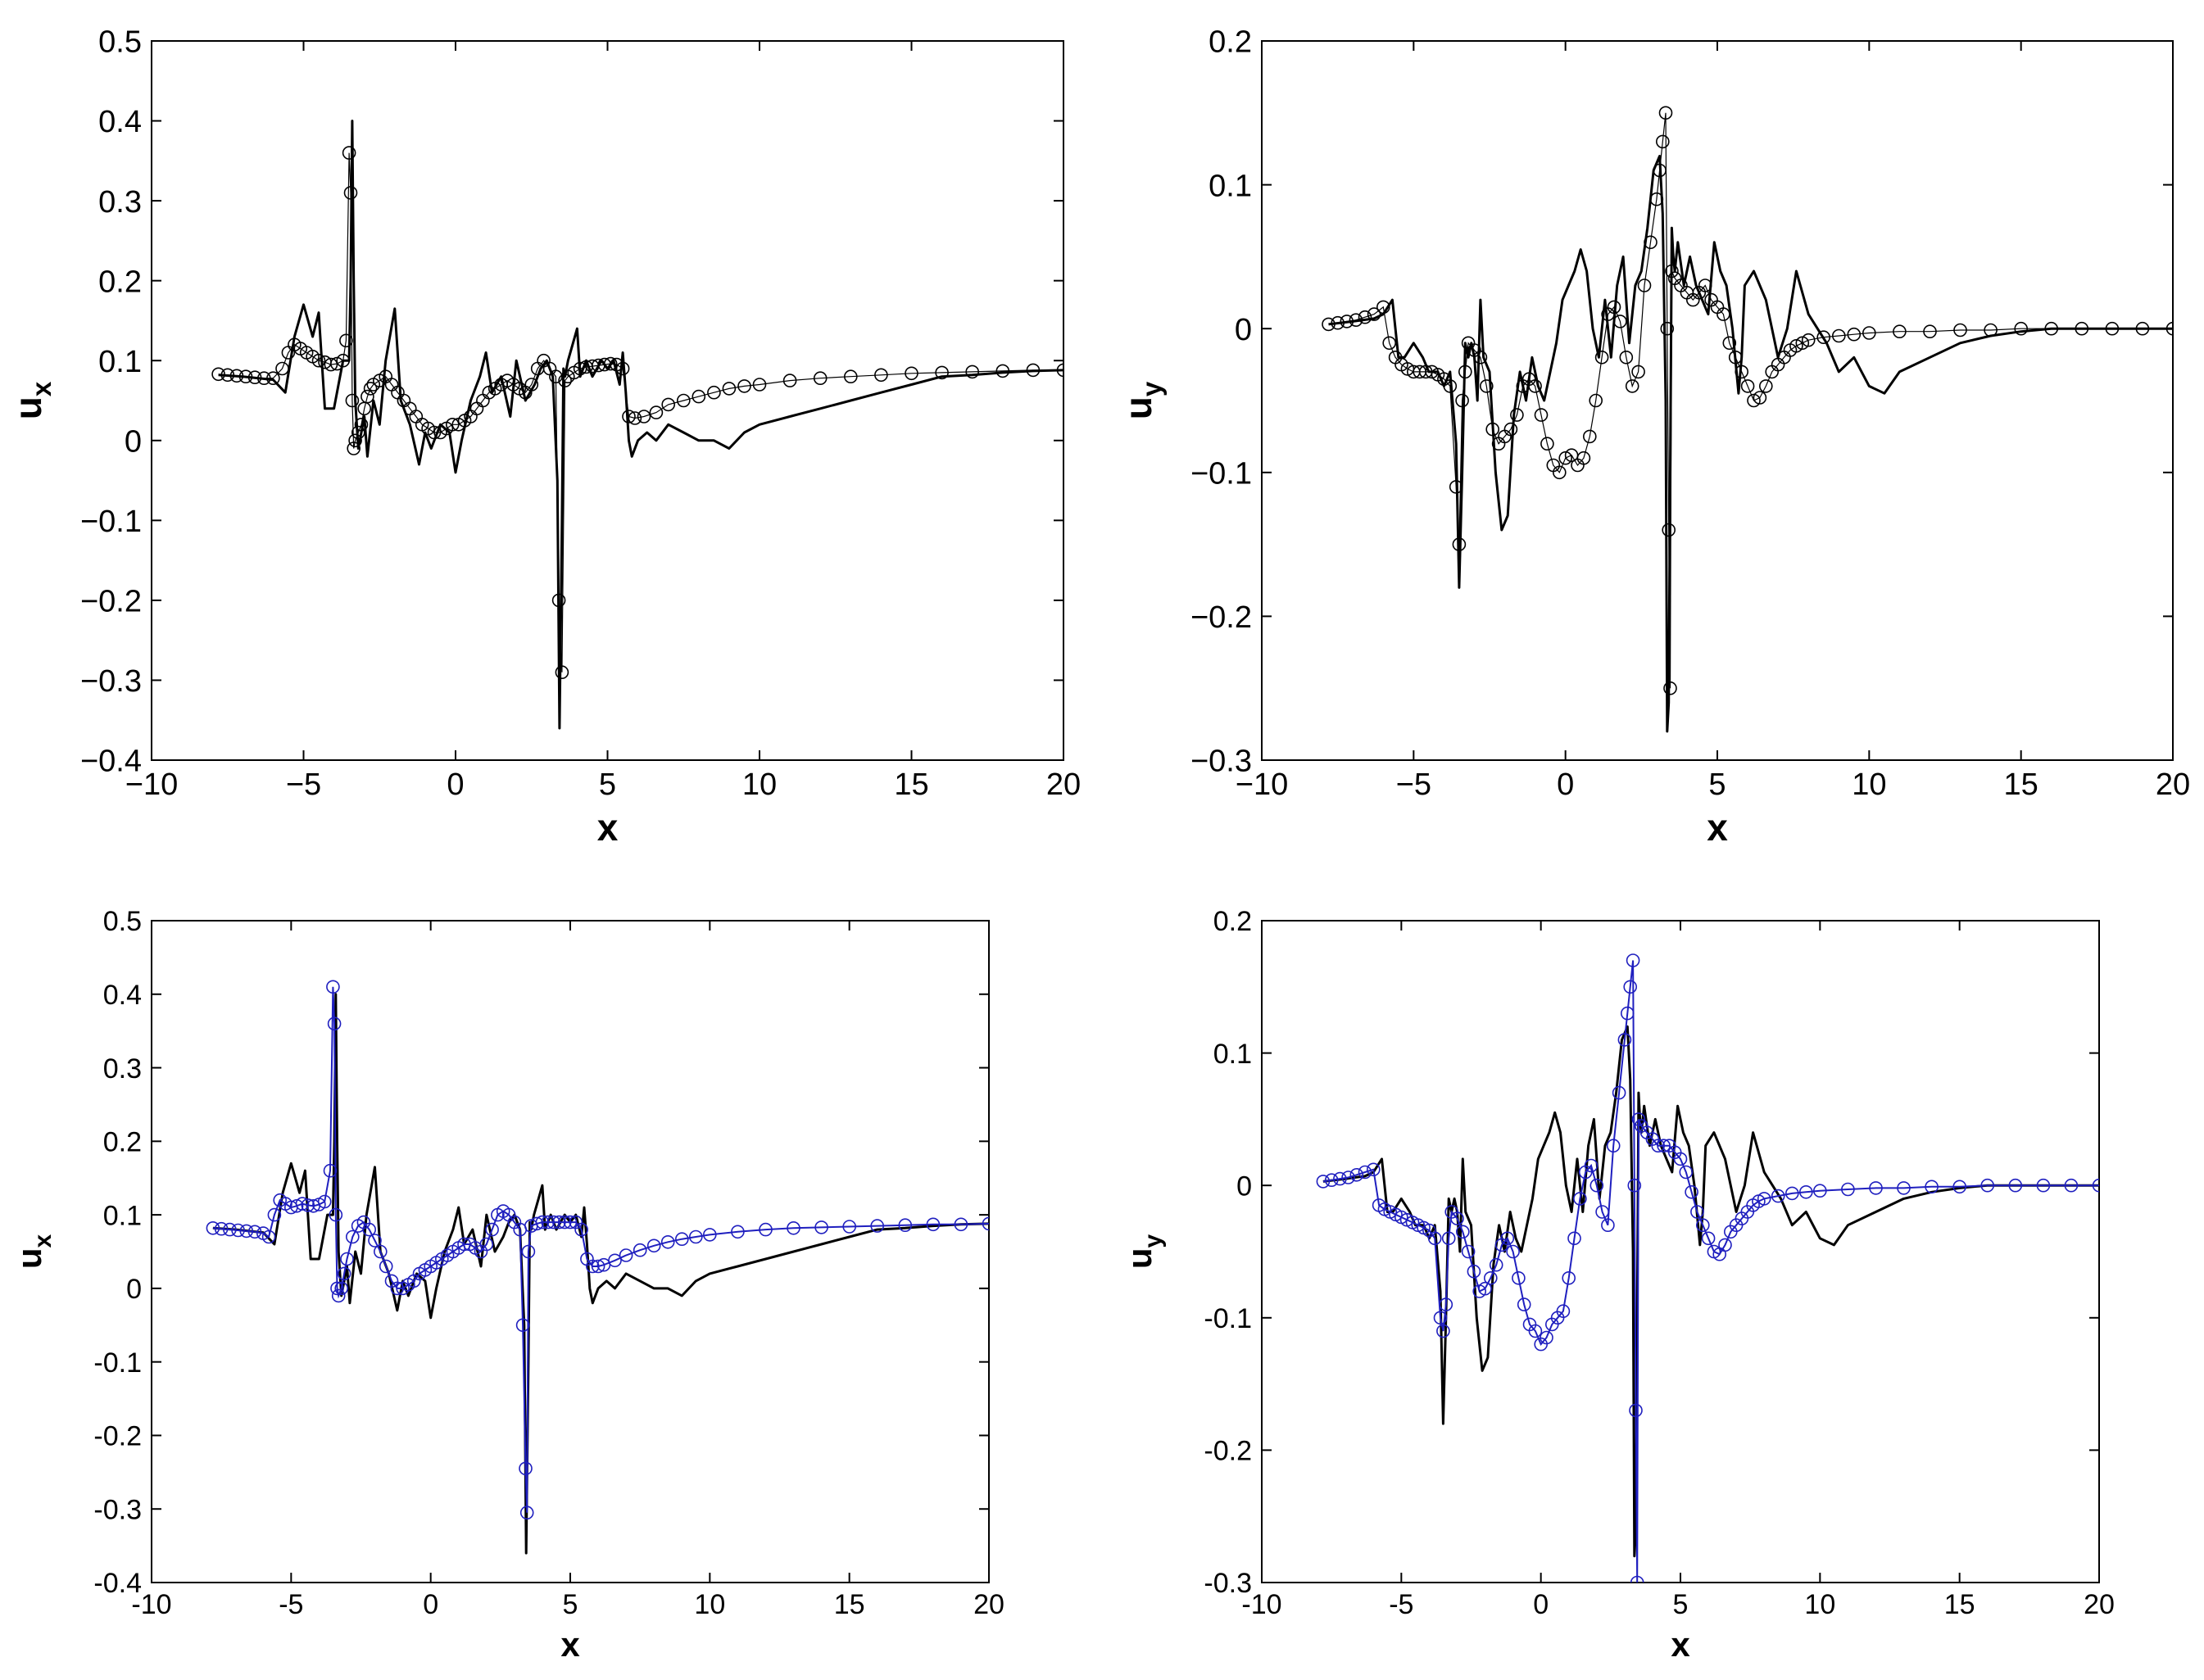 Image resolution: width=2204 pixels, height=1680 pixels. What do you see at coordinates (1244, 1186) in the screenshot?
I see `y-tick-label: 0` at bounding box center [1244, 1186].